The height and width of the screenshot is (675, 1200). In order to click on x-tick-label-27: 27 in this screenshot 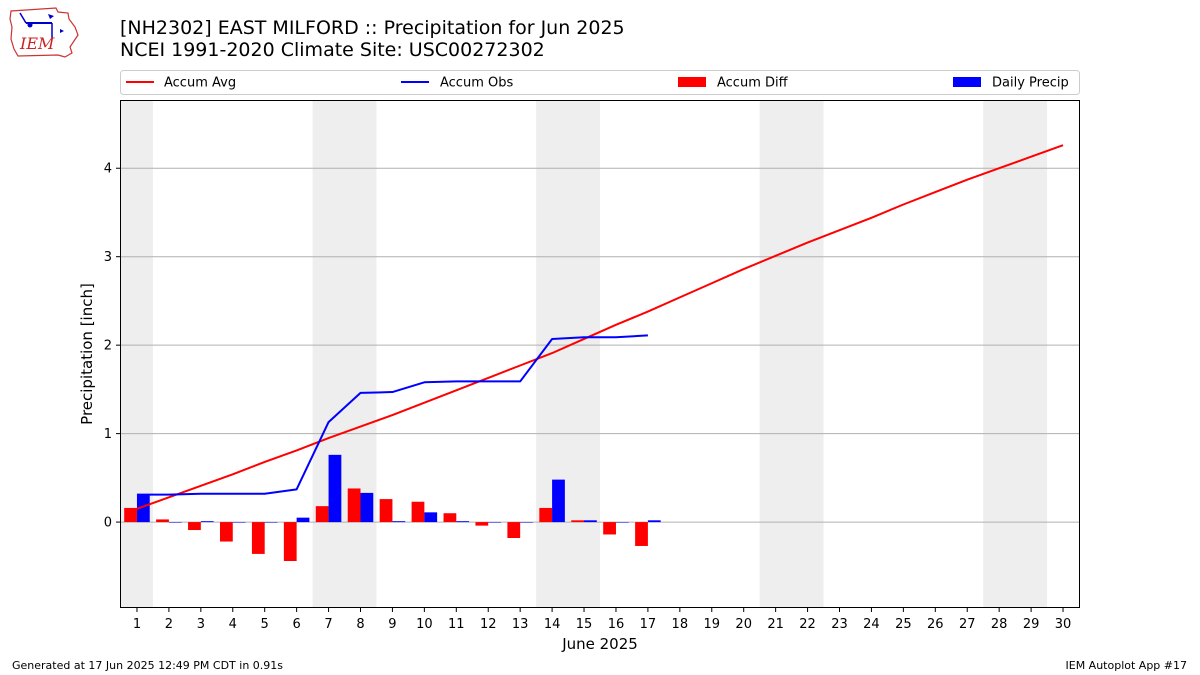, I will do `click(967, 624)`.